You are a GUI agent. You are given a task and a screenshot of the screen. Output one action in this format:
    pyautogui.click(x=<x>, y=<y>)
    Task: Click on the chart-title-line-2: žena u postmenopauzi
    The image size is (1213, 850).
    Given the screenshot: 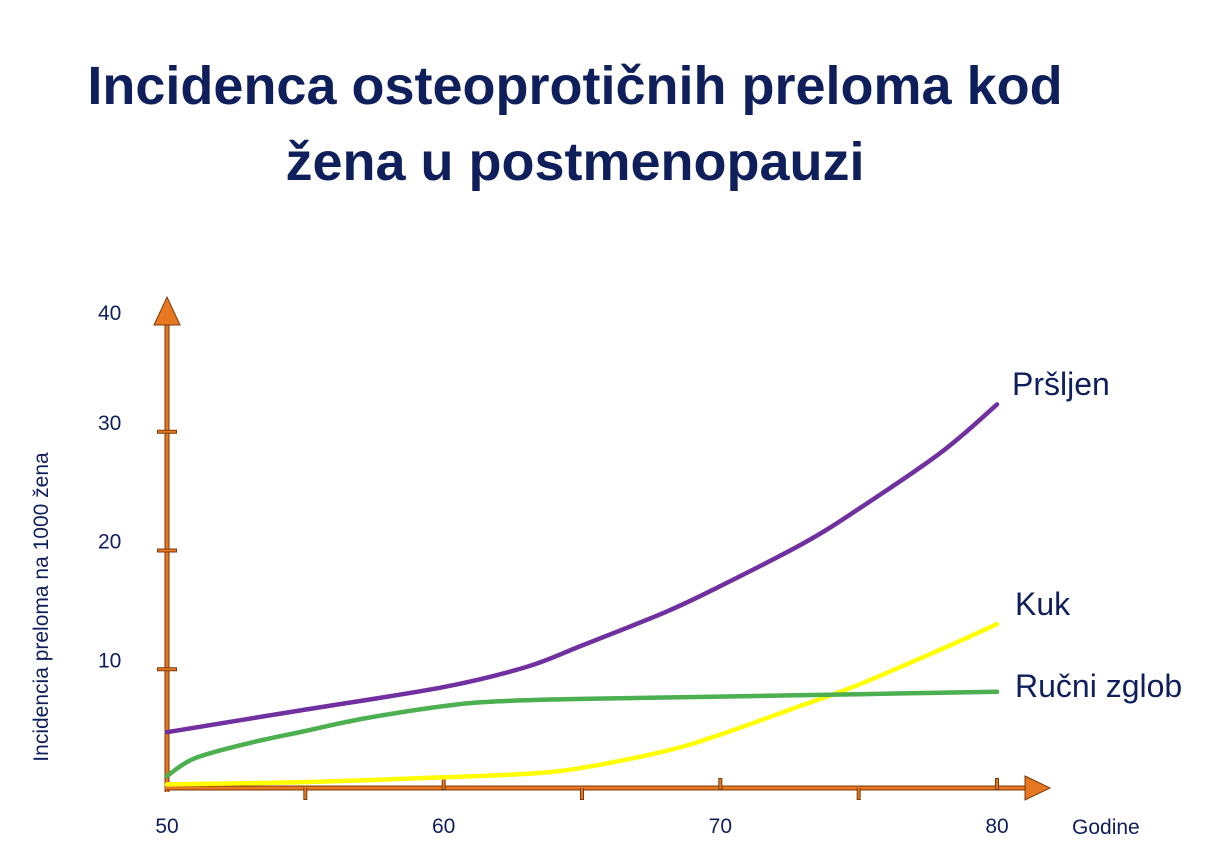 What is the action you would take?
    pyautogui.click(x=575, y=162)
    